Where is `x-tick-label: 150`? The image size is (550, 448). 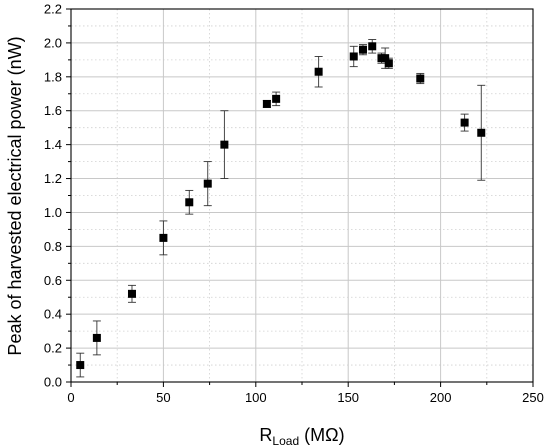 x-tick-label: 150 is located at coordinates (348, 397).